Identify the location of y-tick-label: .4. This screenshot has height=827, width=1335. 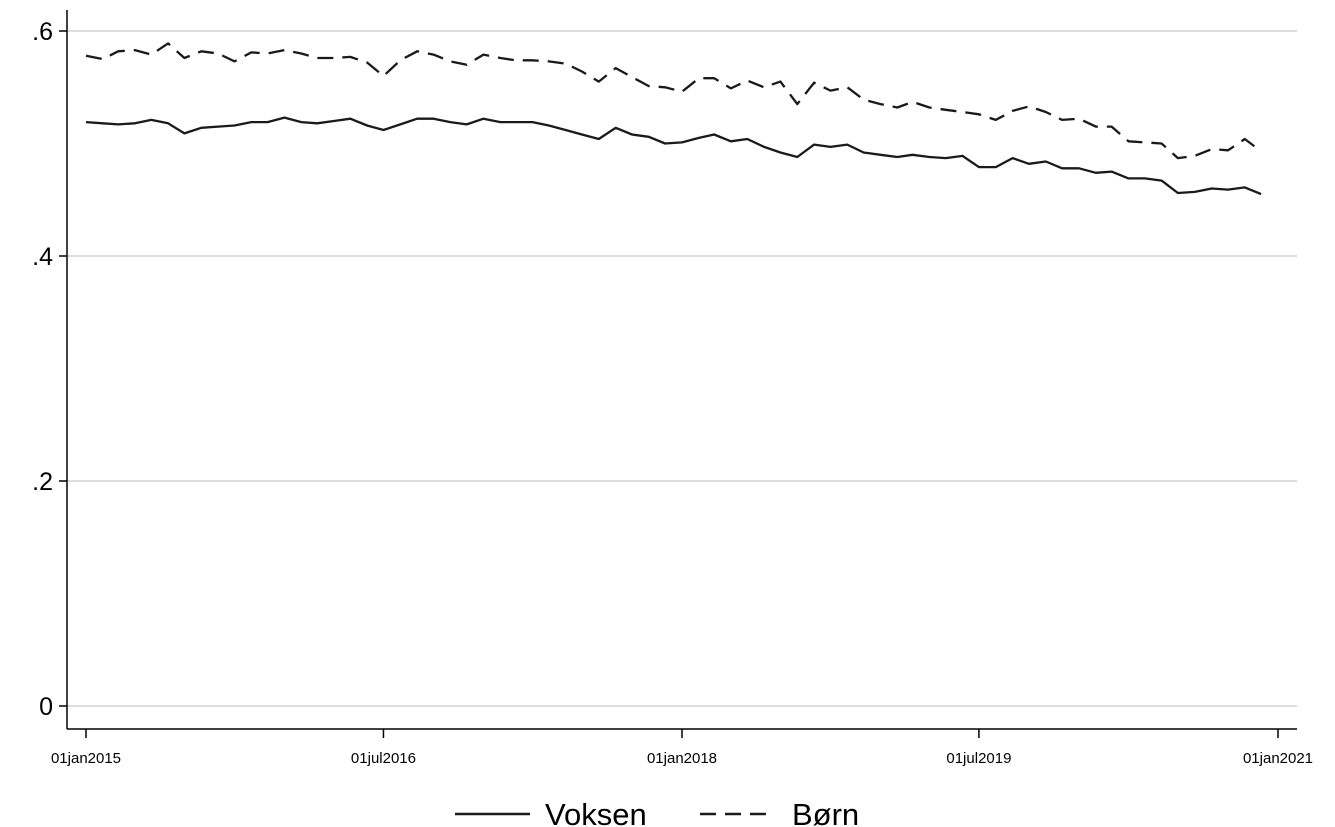
(42, 257).